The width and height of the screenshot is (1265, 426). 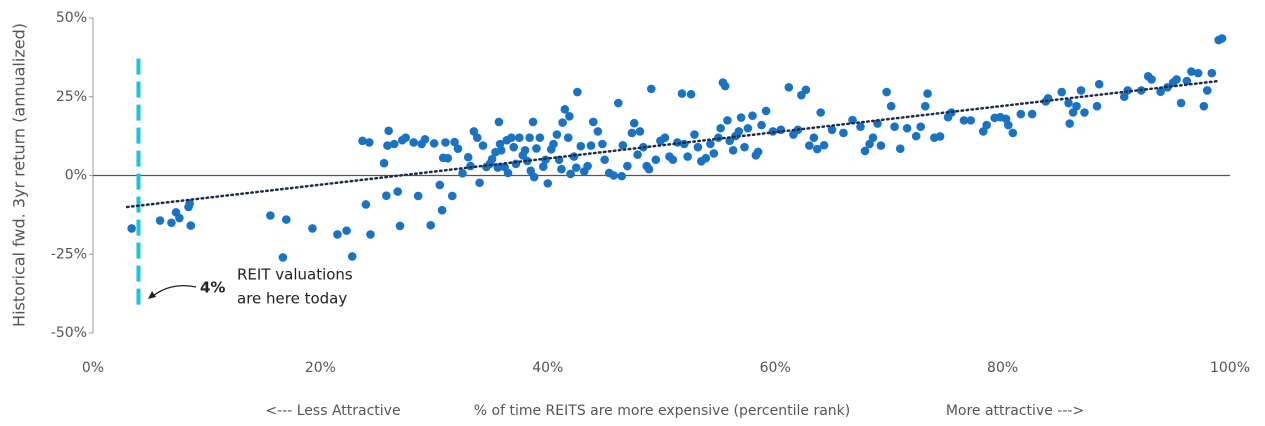 What do you see at coordinates (292, 299) in the screenshot?
I see `annotation-line: are here today` at bounding box center [292, 299].